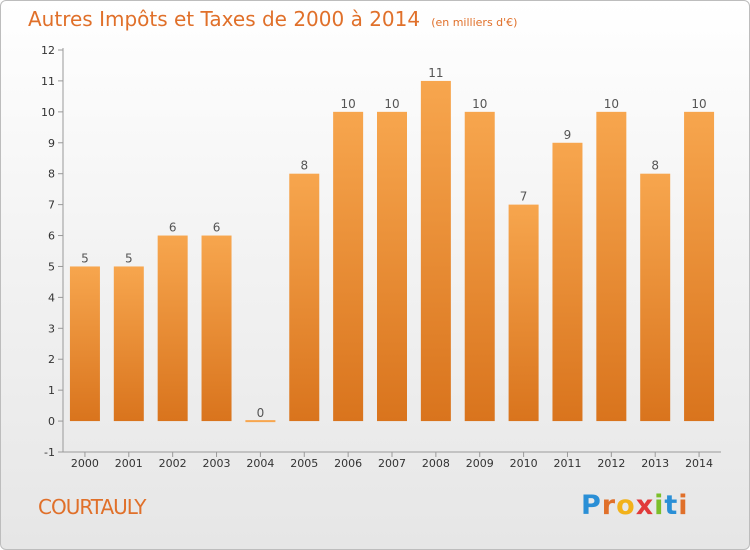 This screenshot has width=750, height=550. Describe the element at coordinates (568, 135) in the screenshot. I see `value-label: 9` at that location.